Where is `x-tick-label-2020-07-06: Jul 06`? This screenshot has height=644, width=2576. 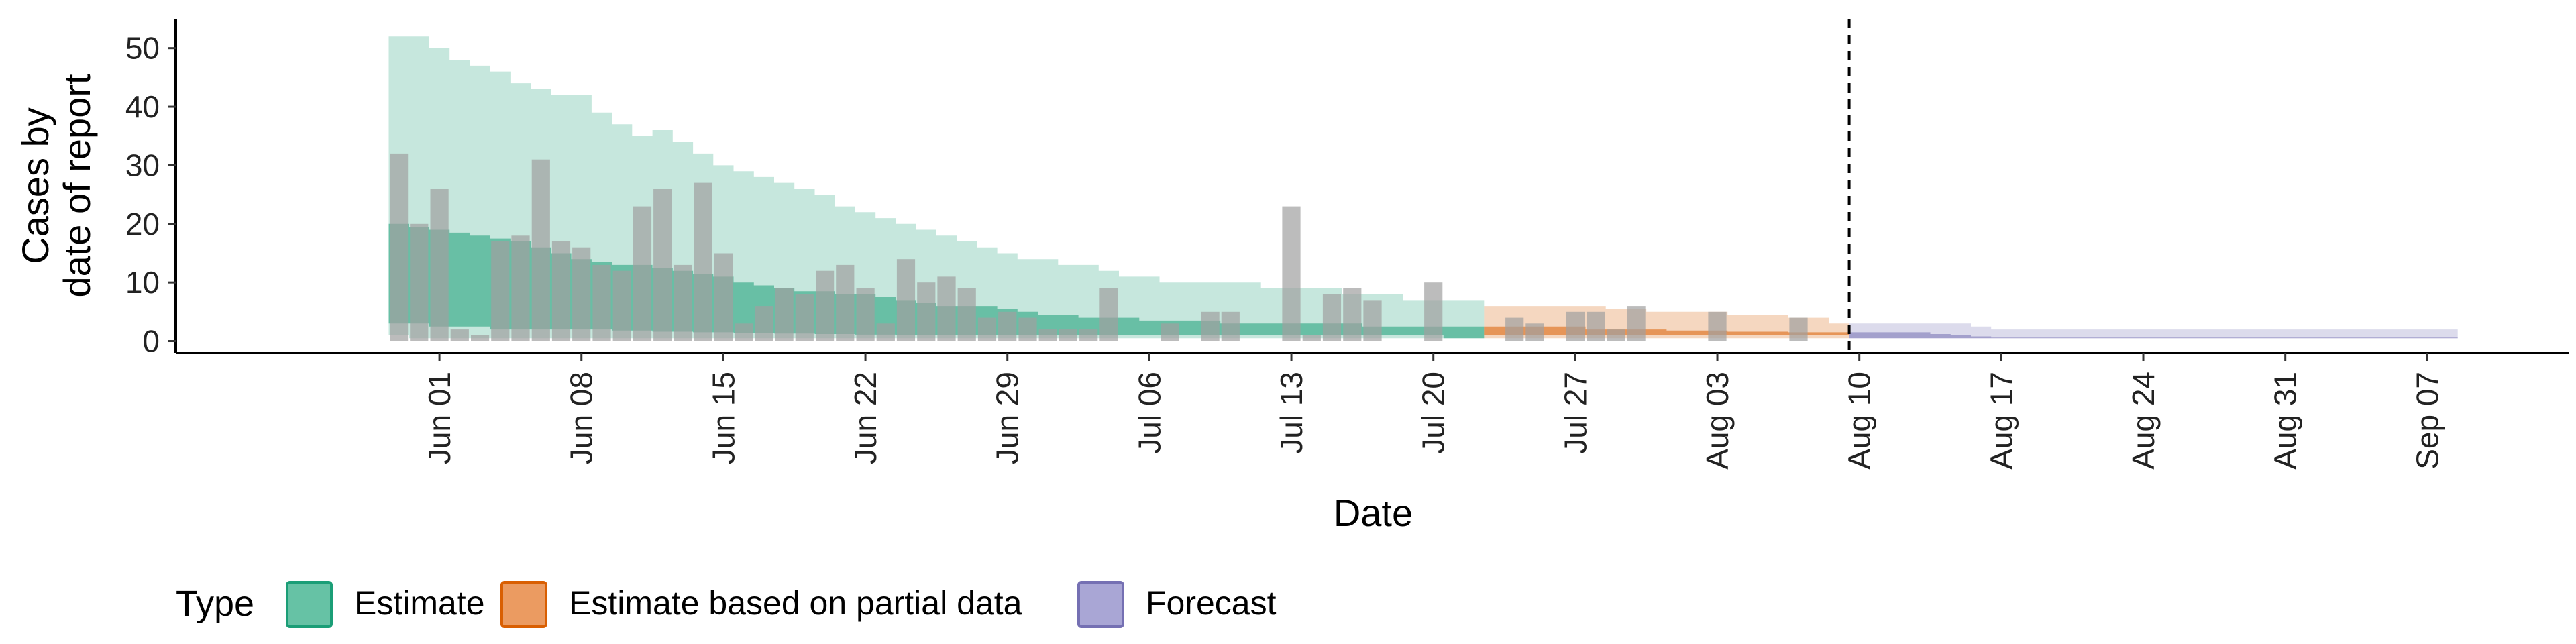
x-tick-label-2020-07-06: Jul 06 is located at coordinates (1149, 413).